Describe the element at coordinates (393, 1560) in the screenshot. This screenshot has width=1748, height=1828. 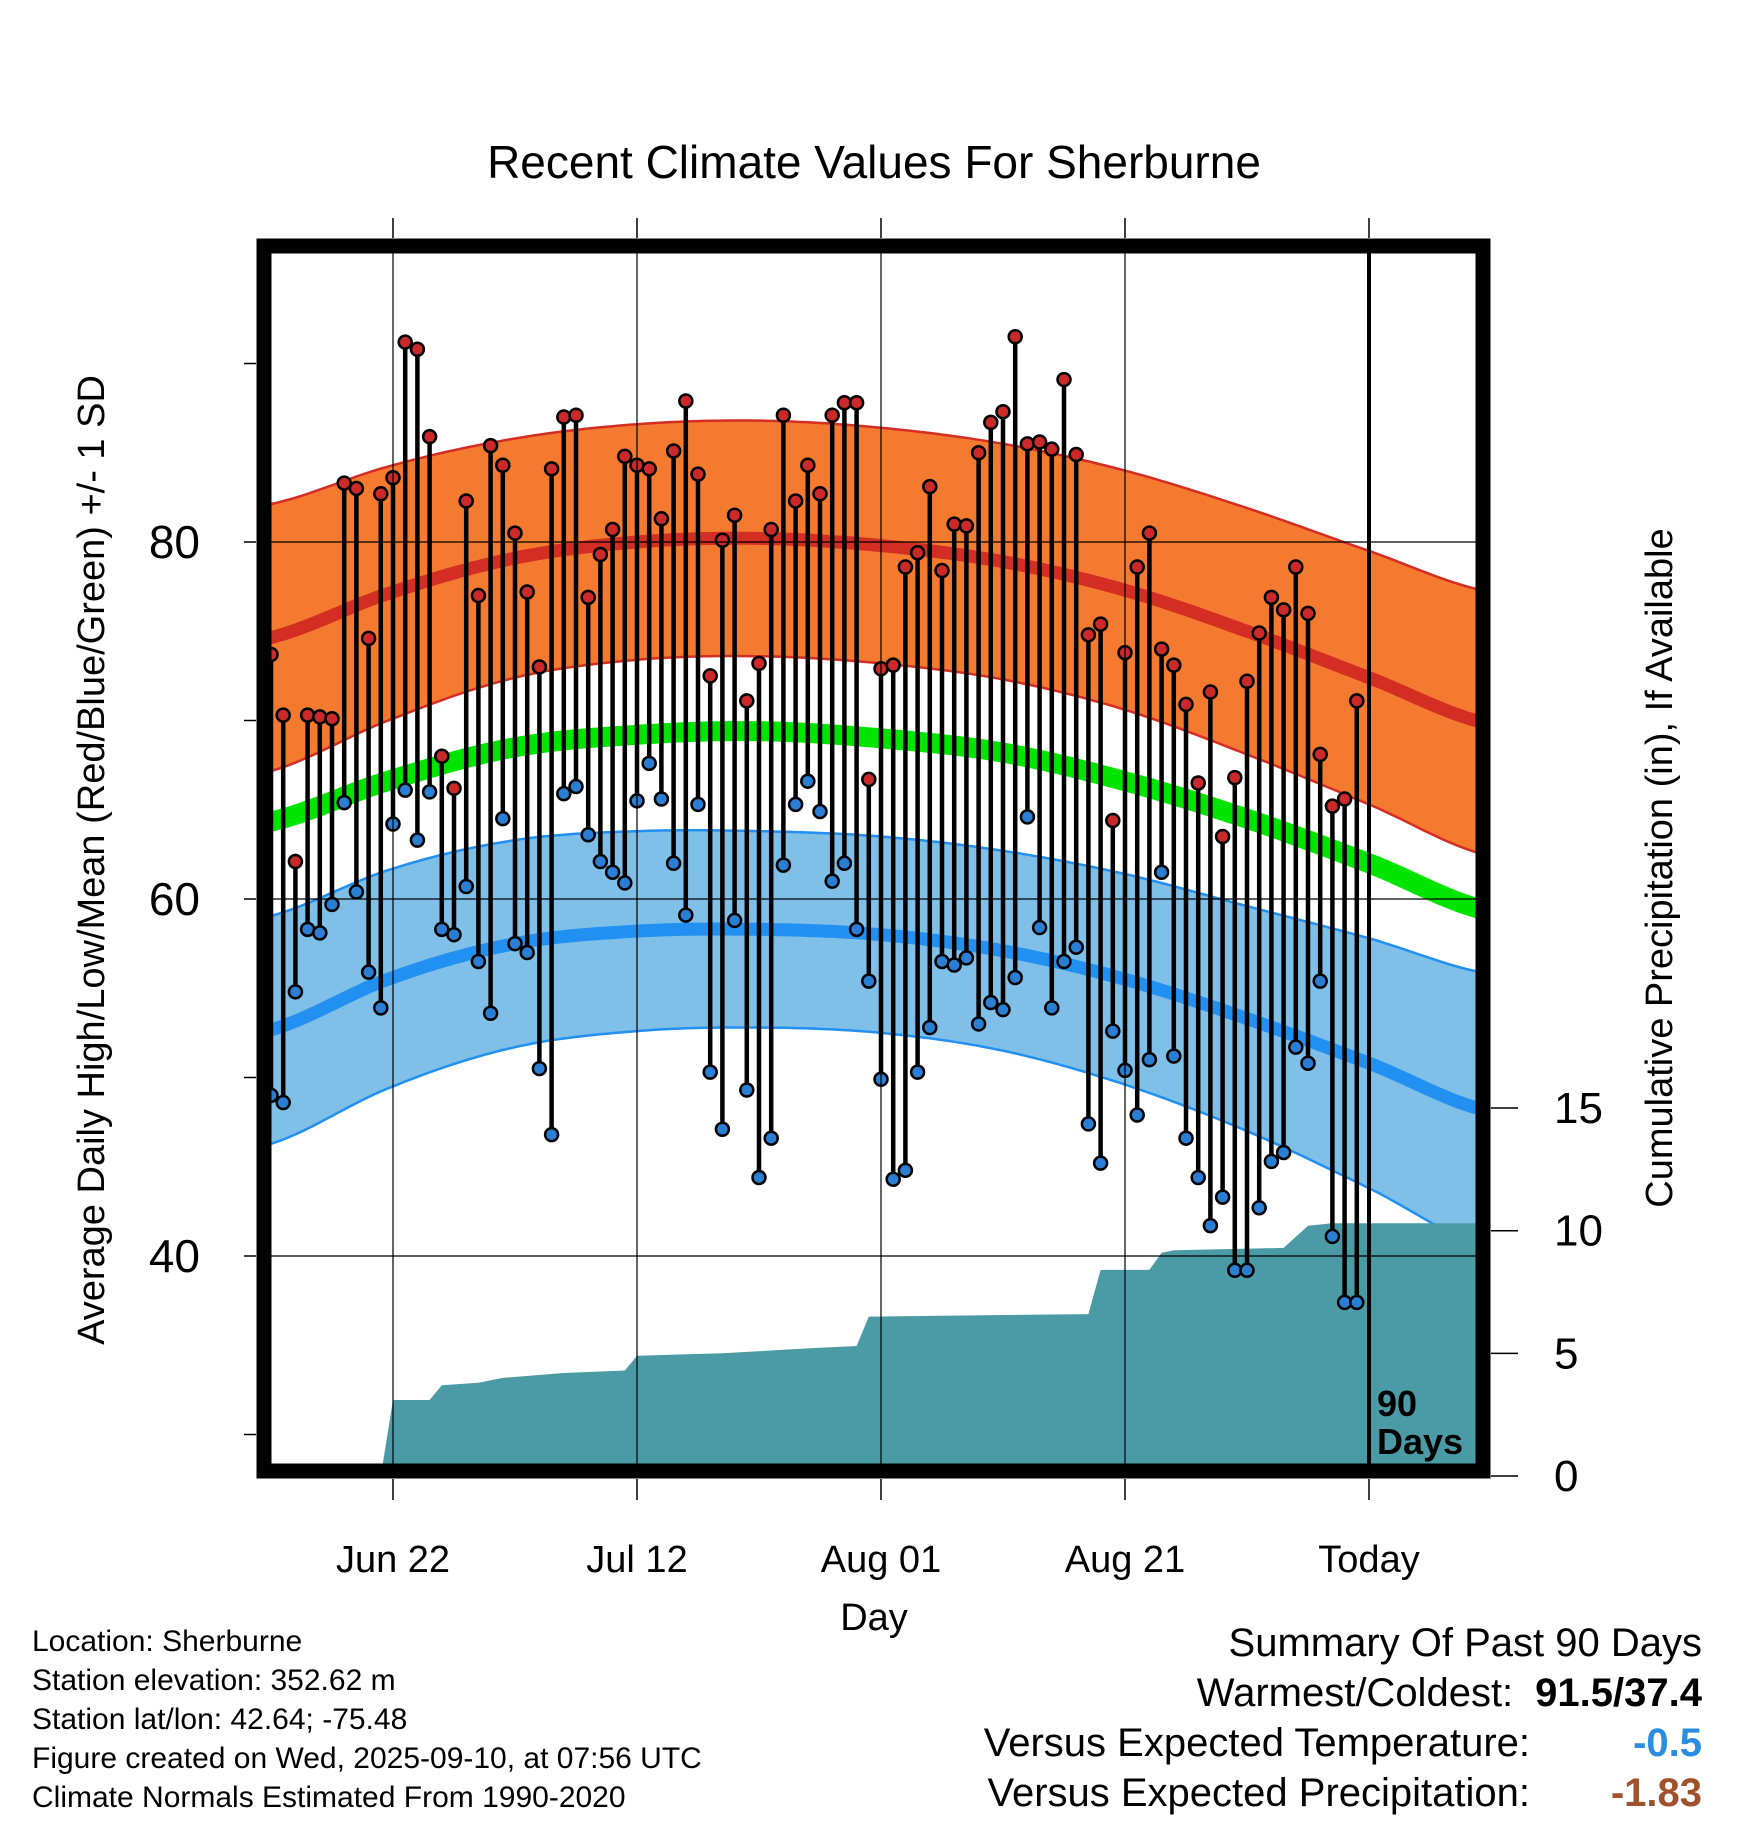
I see `x-tick-label: Jun 22` at that location.